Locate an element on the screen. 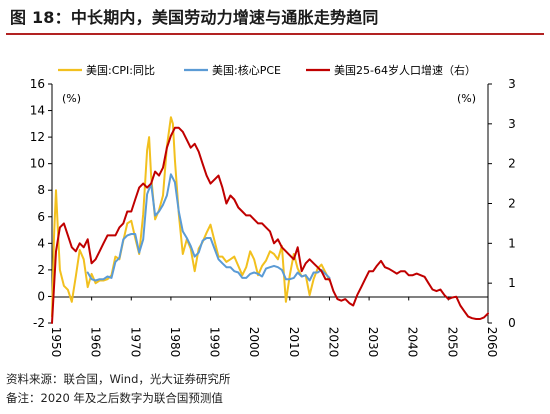  legend-label-cpi: 美国:CPI:同比 is located at coordinates (120, 70).